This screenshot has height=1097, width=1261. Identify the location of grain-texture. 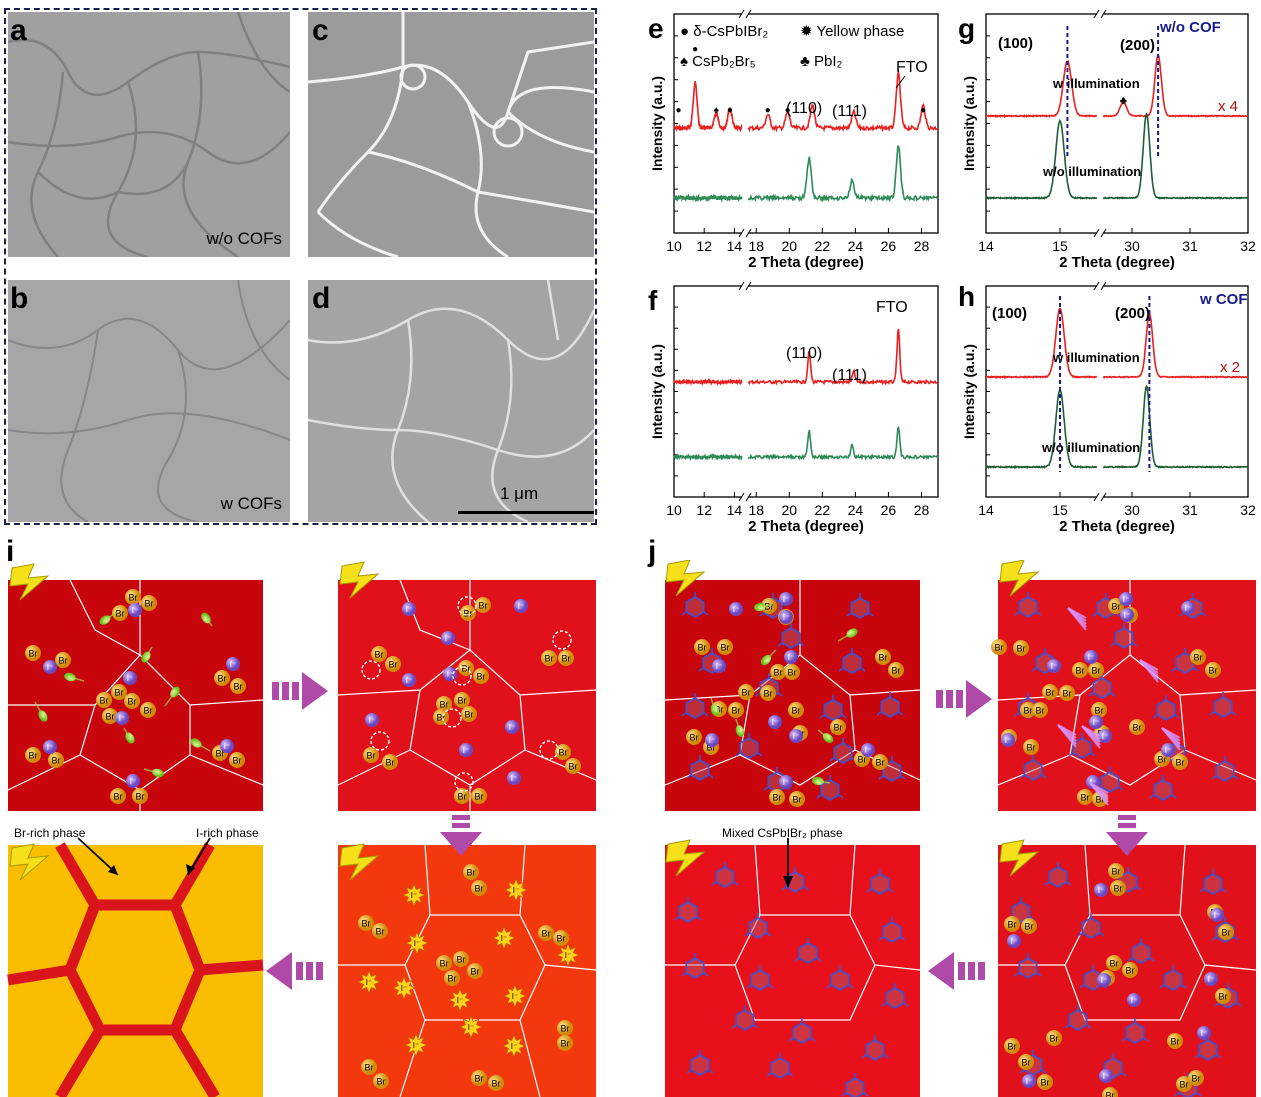
(451, 401).